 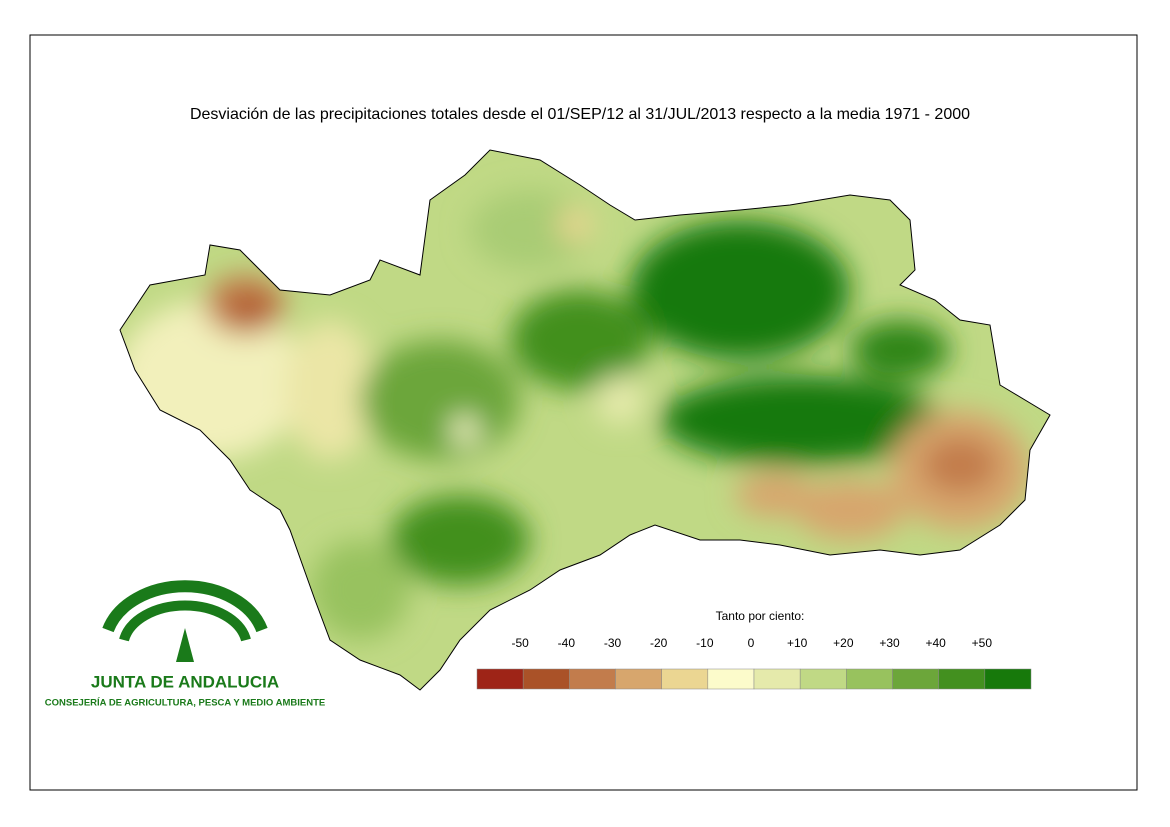 I want to click on legend-tick-label: +20, so click(x=843, y=643).